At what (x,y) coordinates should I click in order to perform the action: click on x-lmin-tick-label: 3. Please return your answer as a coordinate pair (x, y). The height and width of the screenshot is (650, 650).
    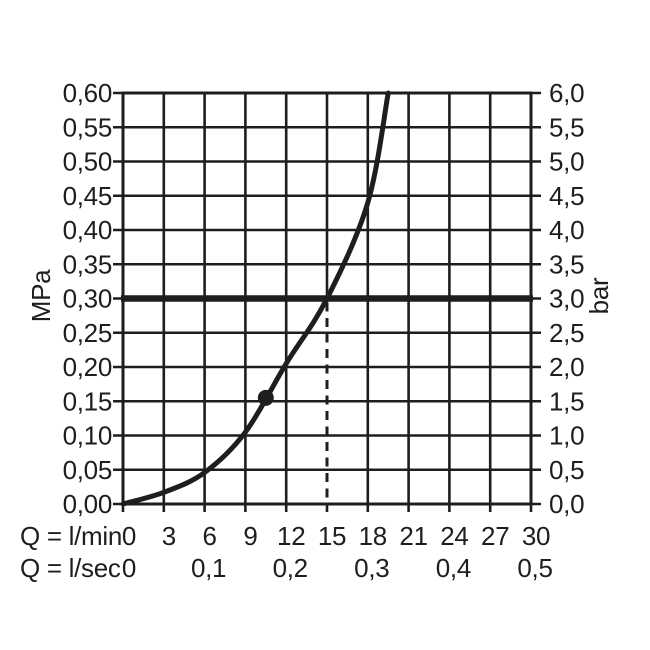
    Looking at the image, I should click on (169, 536).